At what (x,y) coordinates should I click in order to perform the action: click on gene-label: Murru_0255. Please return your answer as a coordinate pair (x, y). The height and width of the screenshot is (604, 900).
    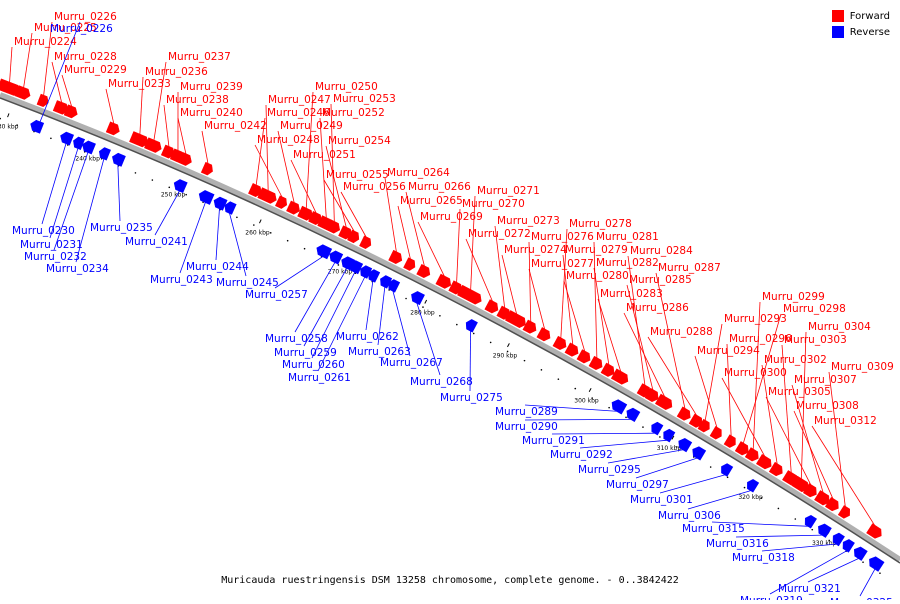
    Looking at the image, I should click on (357, 175).